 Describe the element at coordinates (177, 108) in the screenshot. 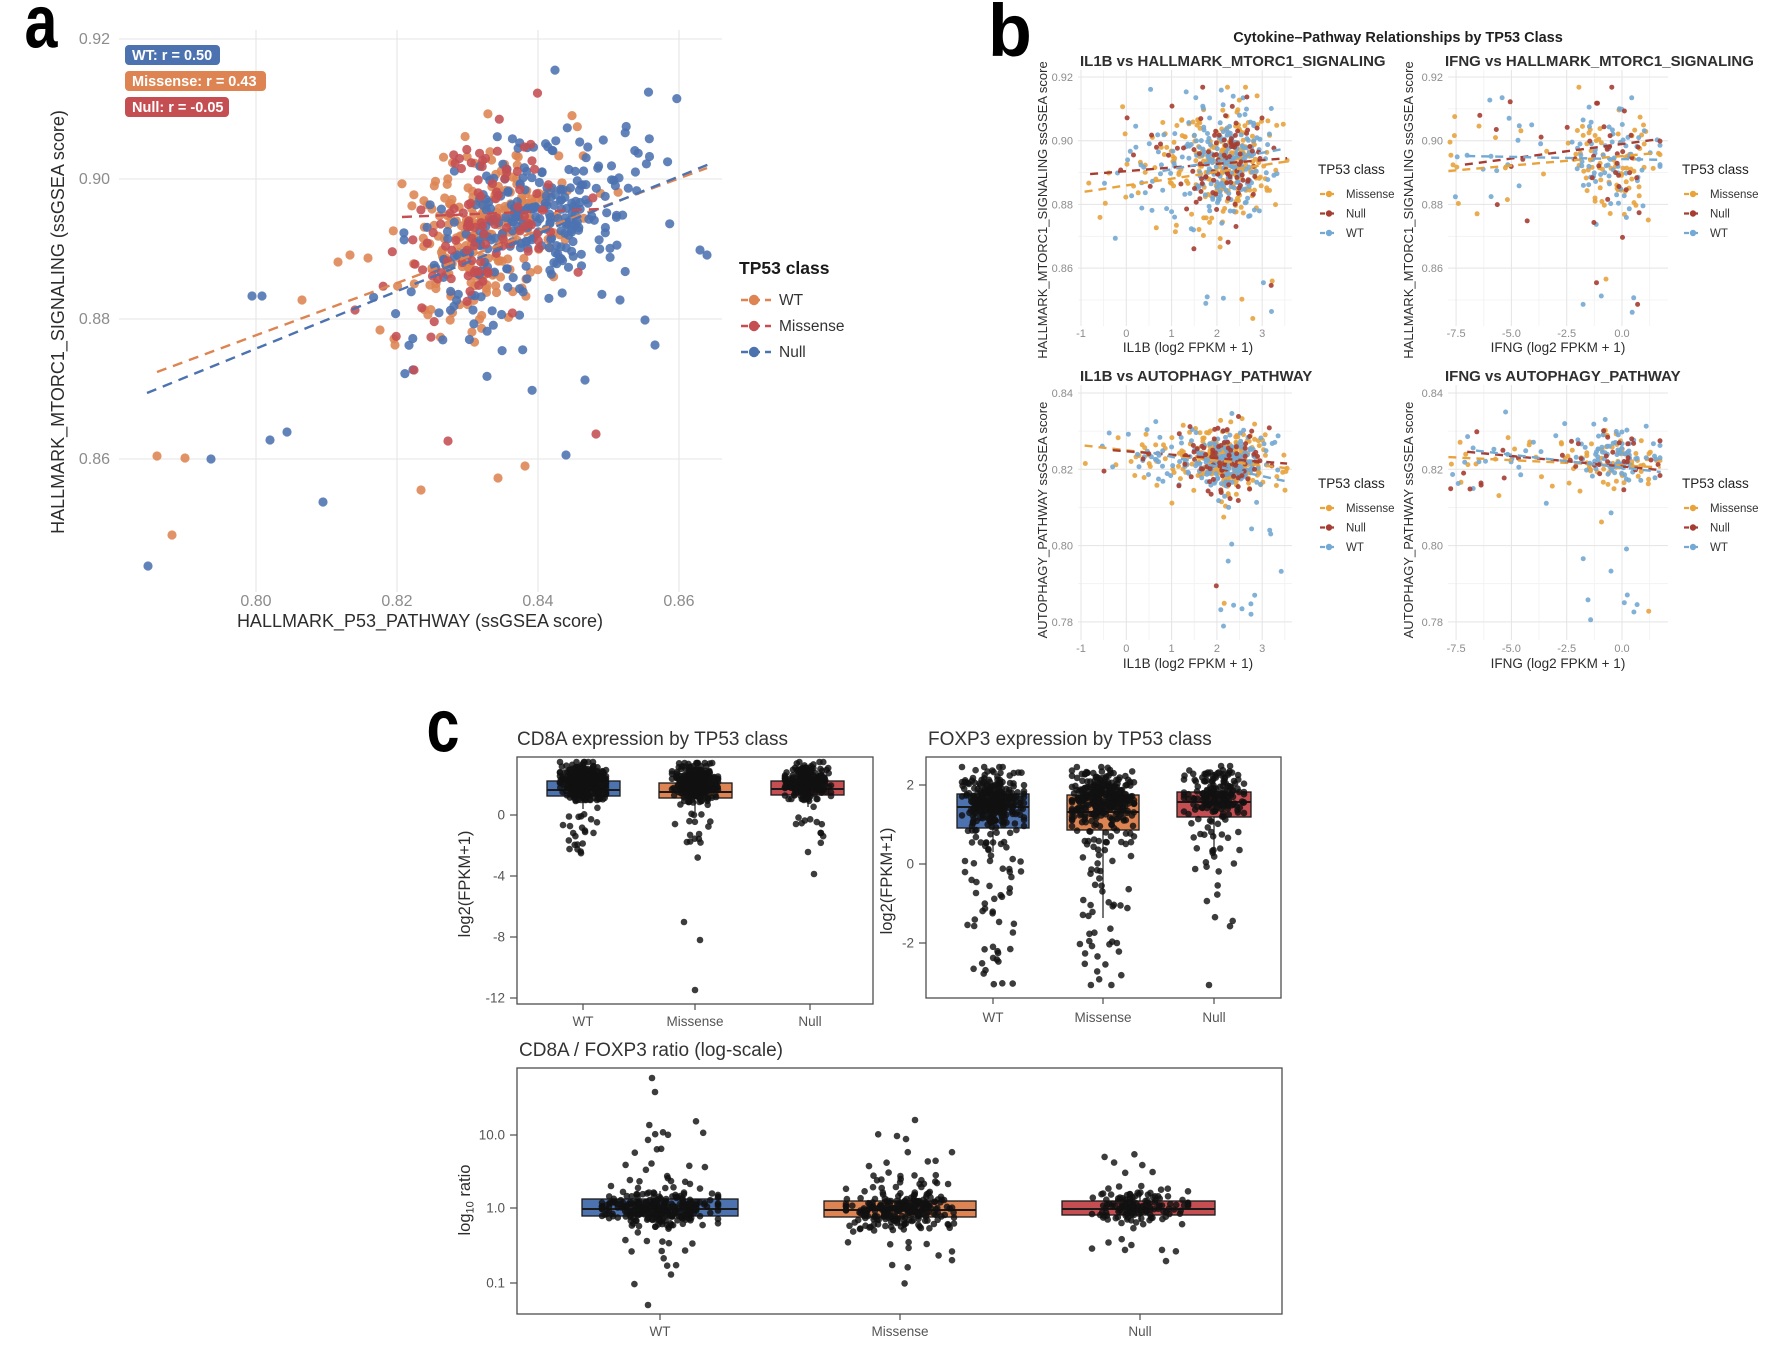

I see `svg-text: Null: r = -0.05` at that location.